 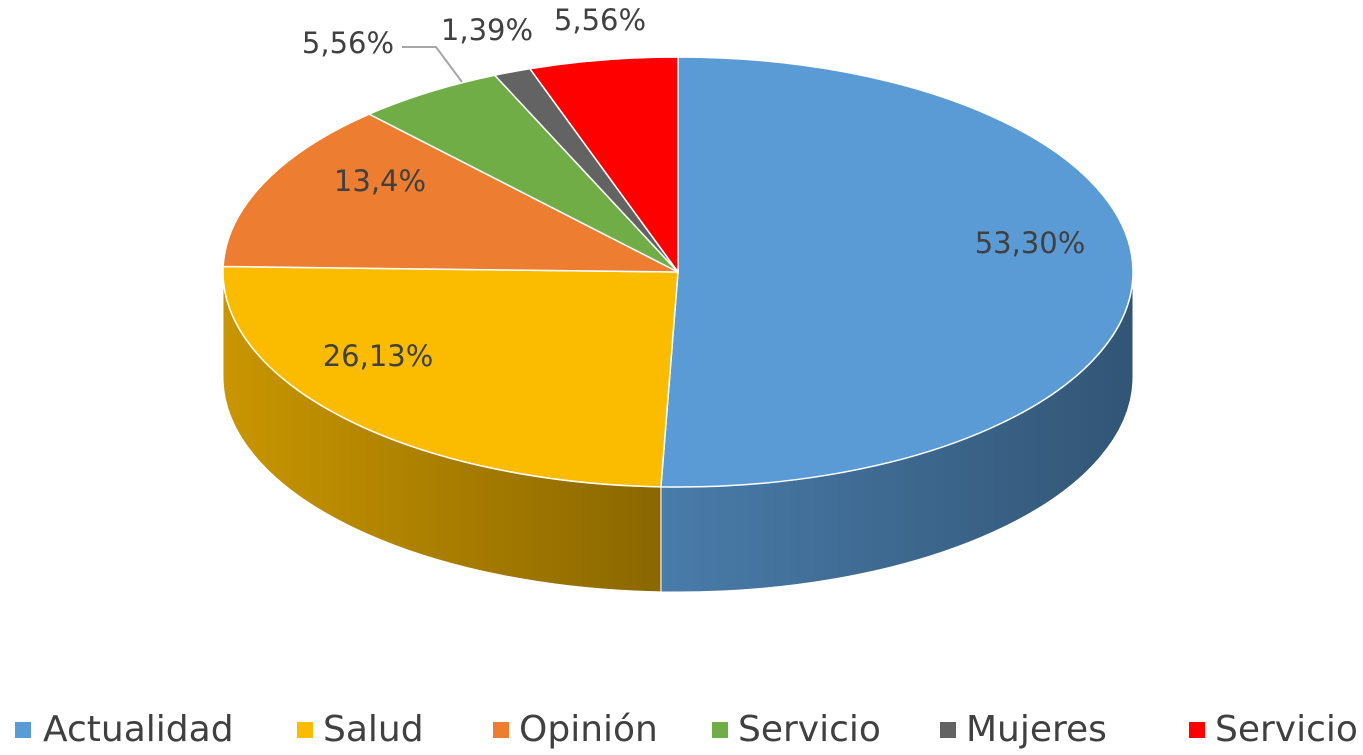 I want to click on legend-label: Actualidad, so click(x=138, y=729).